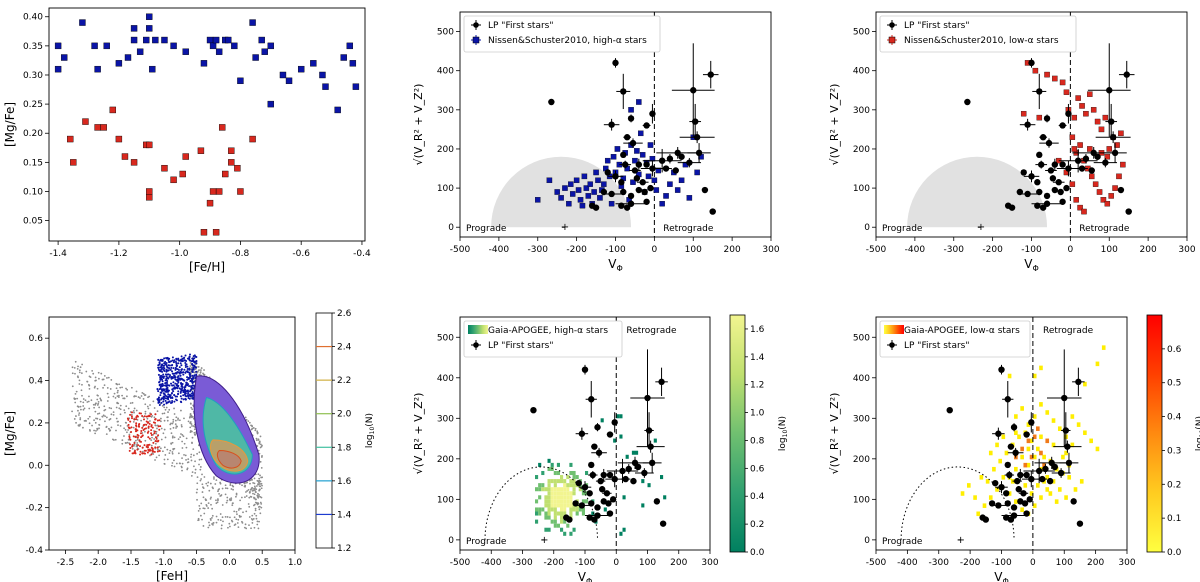 Image resolution: width=1200 pixels, height=582 pixels. Describe the element at coordinates (445, 150) in the screenshot. I see `y-tick-label: 200` at that location.